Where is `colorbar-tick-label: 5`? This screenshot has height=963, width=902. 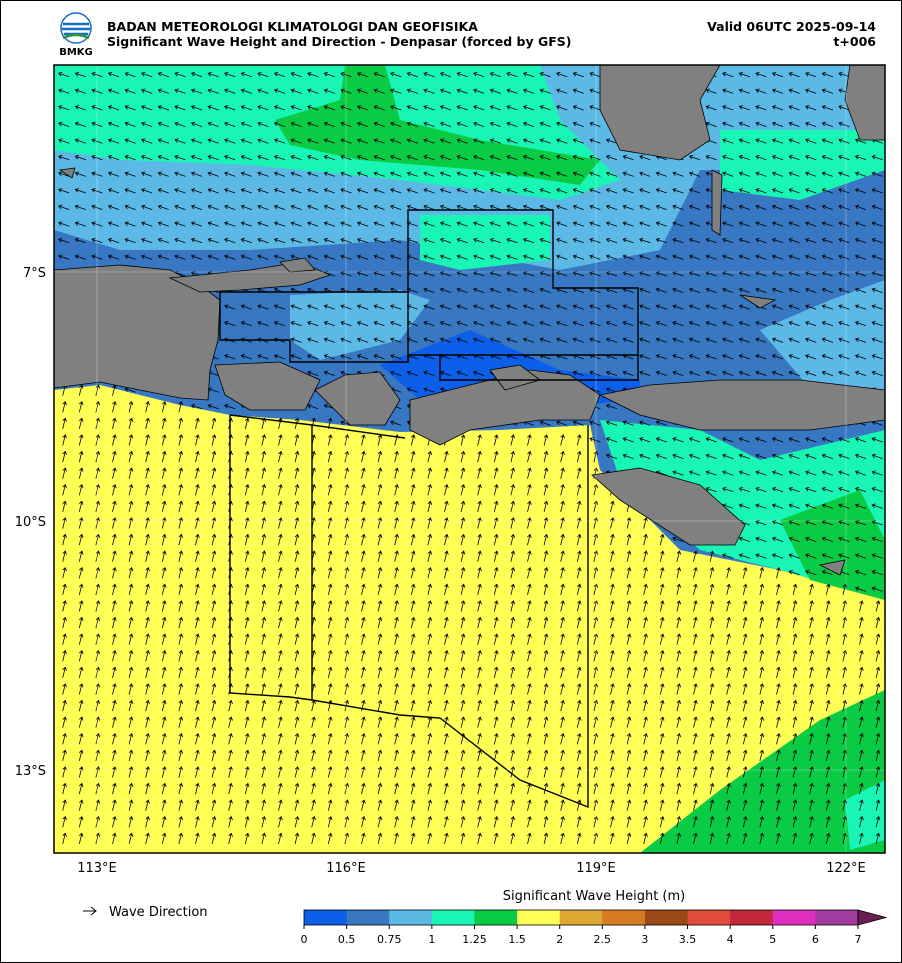 colorbar-tick-label: 5 is located at coordinates (772, 939).